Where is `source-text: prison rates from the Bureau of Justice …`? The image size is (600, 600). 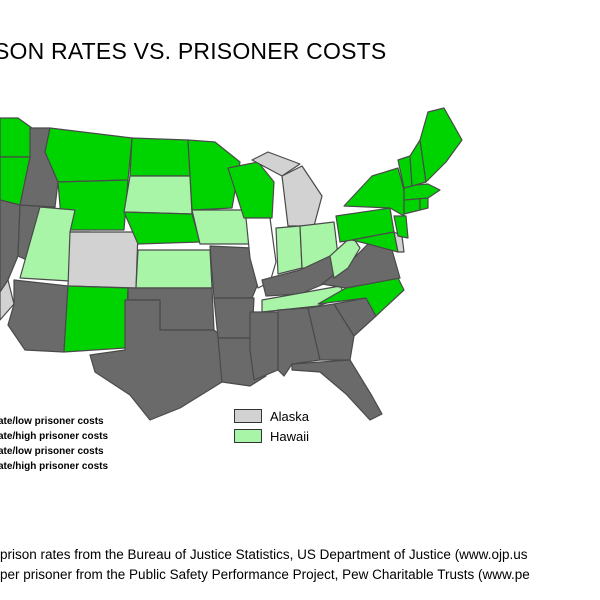 source-text: prison rates from the Bureau of Justice … is located at coordinates (265, 565).